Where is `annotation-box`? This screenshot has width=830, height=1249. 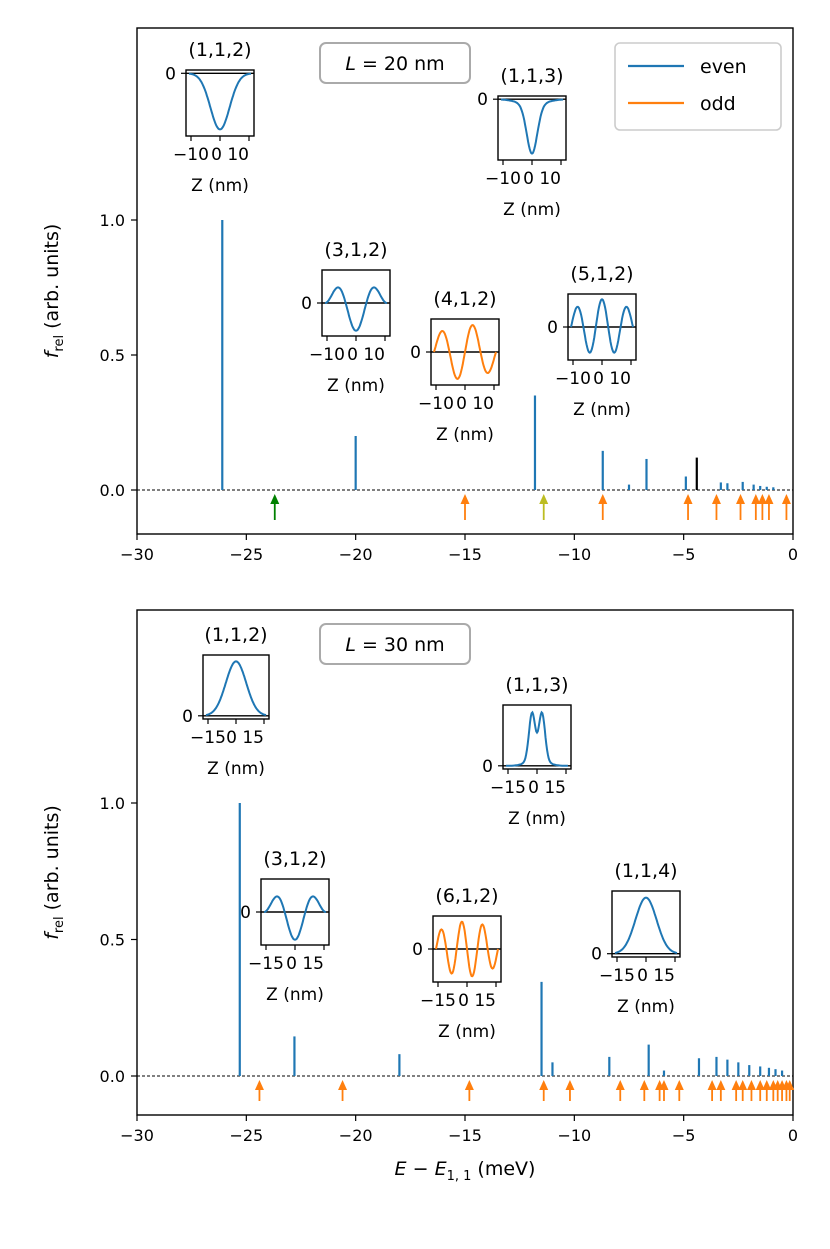
annotation-box is located at coordinates (395, 644).